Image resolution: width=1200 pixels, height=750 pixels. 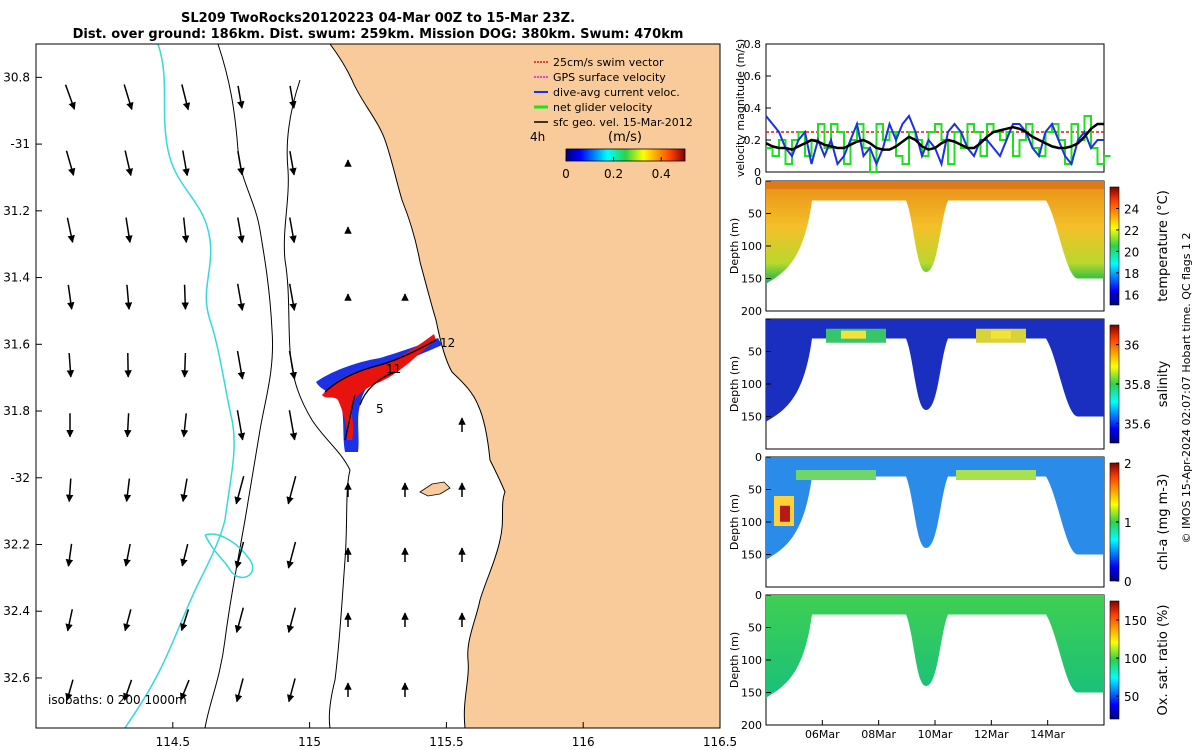 I want to click on warm-surface-layer, so click(x=935, y=185).